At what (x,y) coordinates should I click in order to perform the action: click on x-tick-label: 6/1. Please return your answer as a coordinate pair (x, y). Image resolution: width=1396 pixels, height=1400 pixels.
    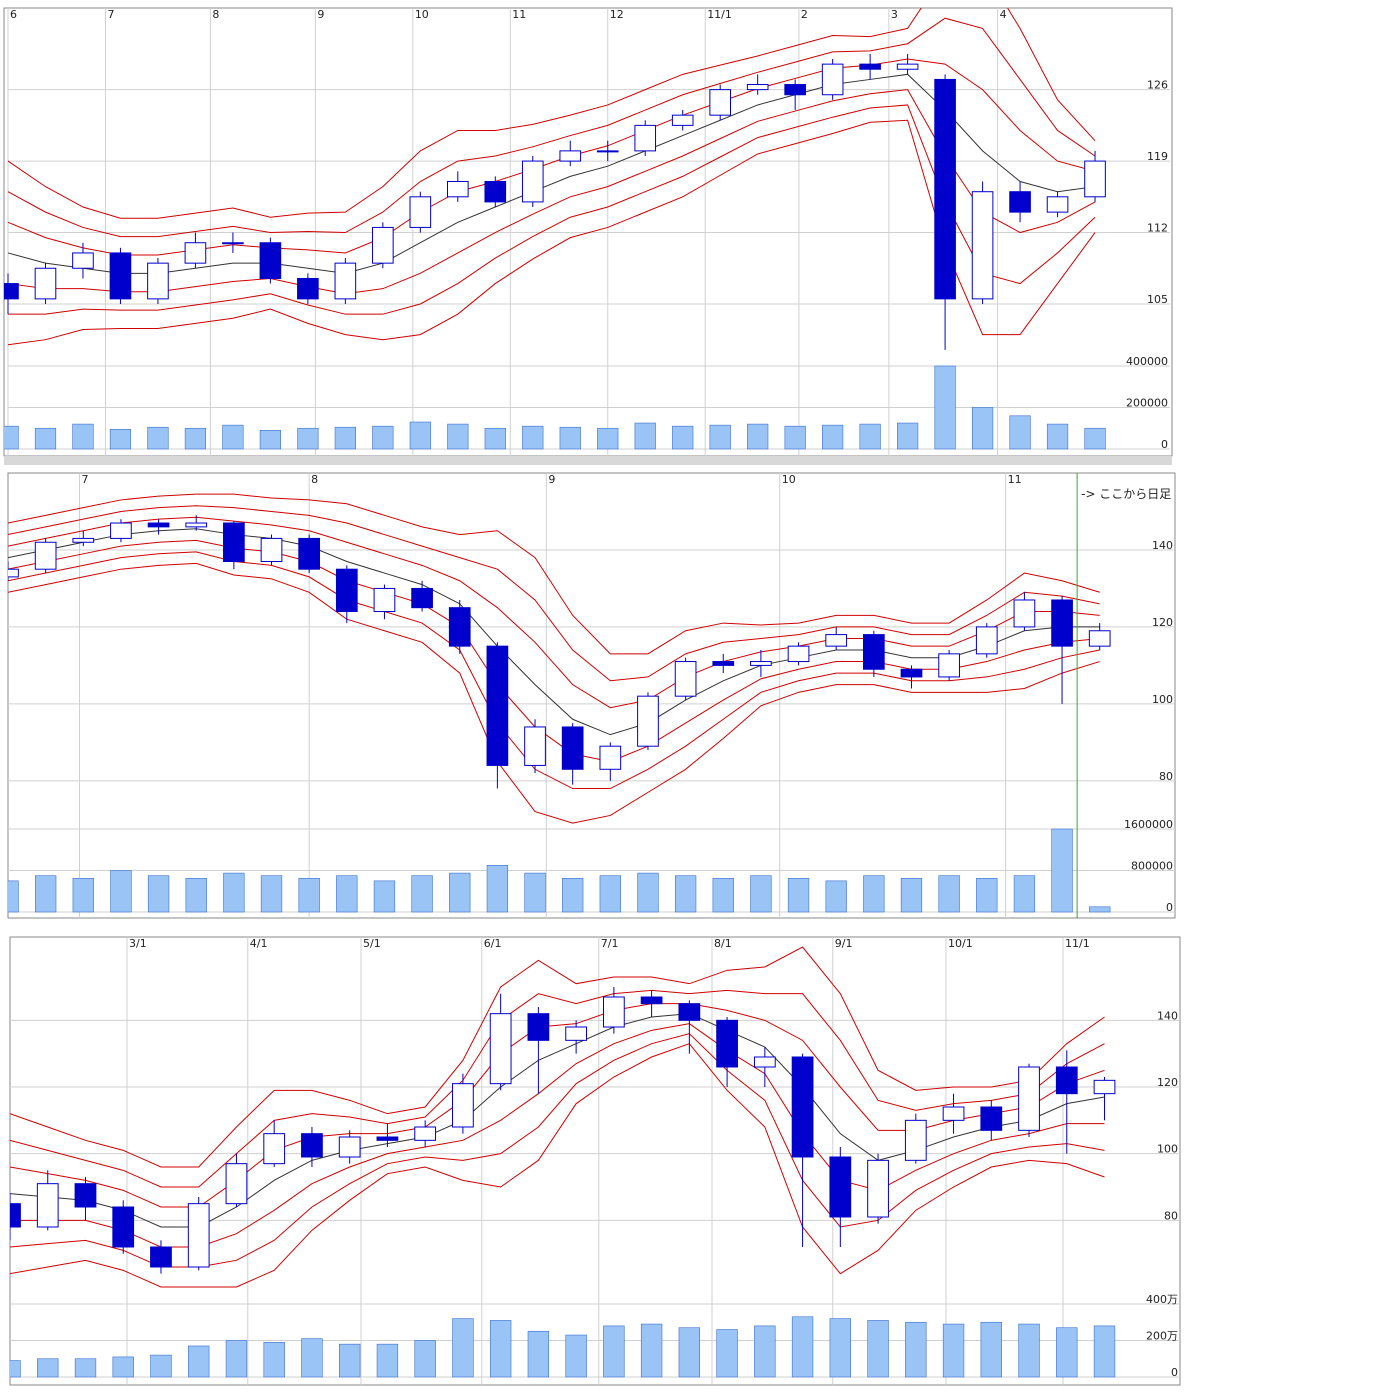
    Looking at the image, I should click on (493, 943).